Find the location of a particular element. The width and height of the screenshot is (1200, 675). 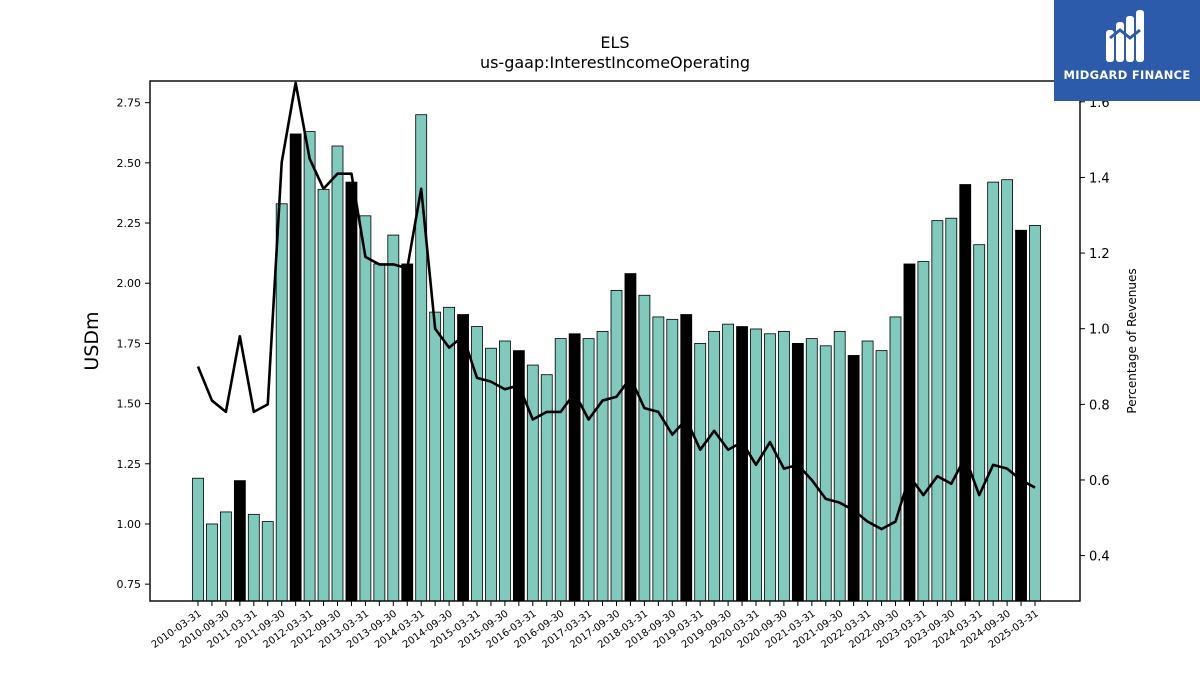

y-tick-label: 1.25 is located at coordinates (129, 464).